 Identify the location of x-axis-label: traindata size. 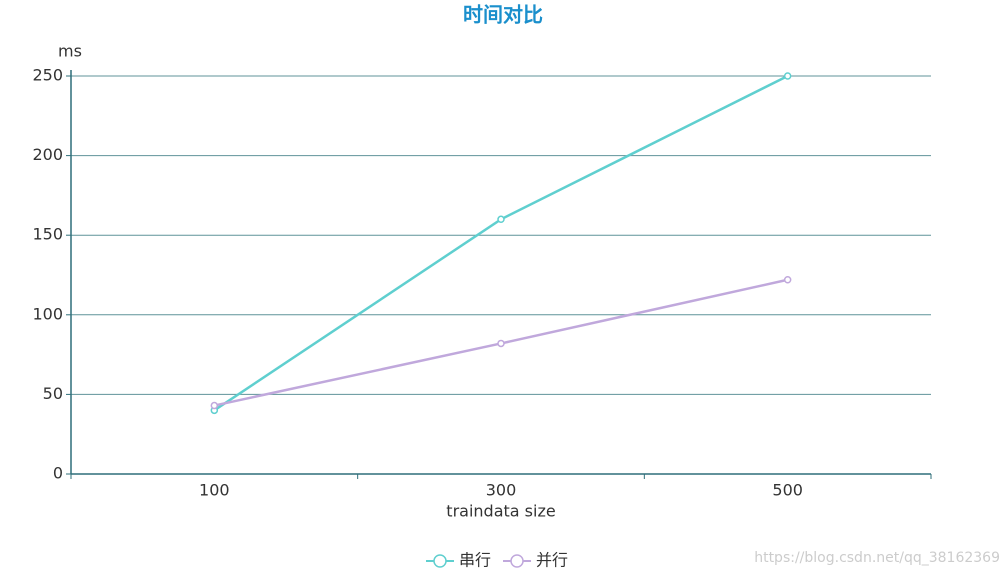
(500, 511).